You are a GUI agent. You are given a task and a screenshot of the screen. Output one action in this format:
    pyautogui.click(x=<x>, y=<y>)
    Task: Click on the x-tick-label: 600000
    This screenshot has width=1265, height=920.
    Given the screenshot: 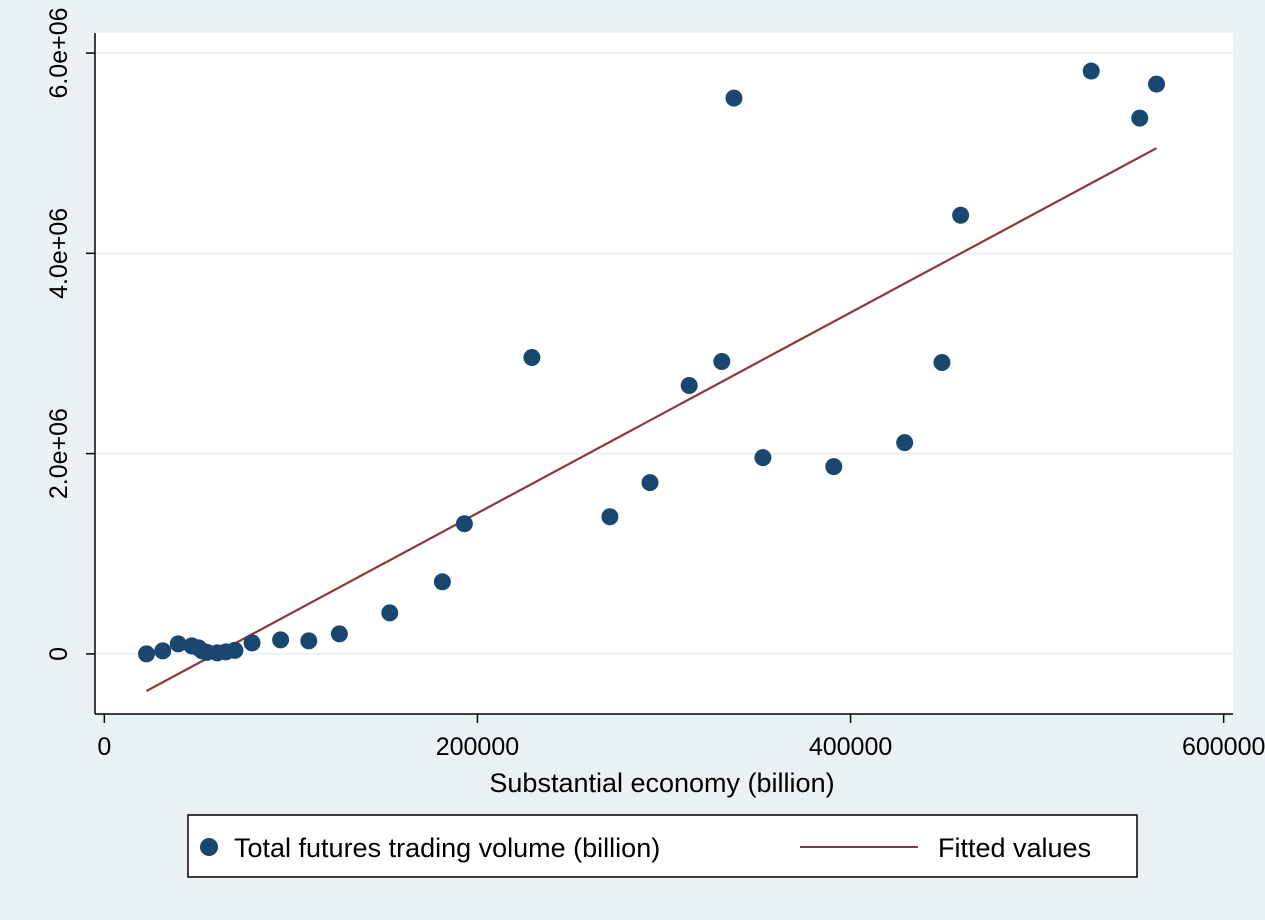 What is the action you would take?
    pyautogui.click(x=1223, y=747)
    